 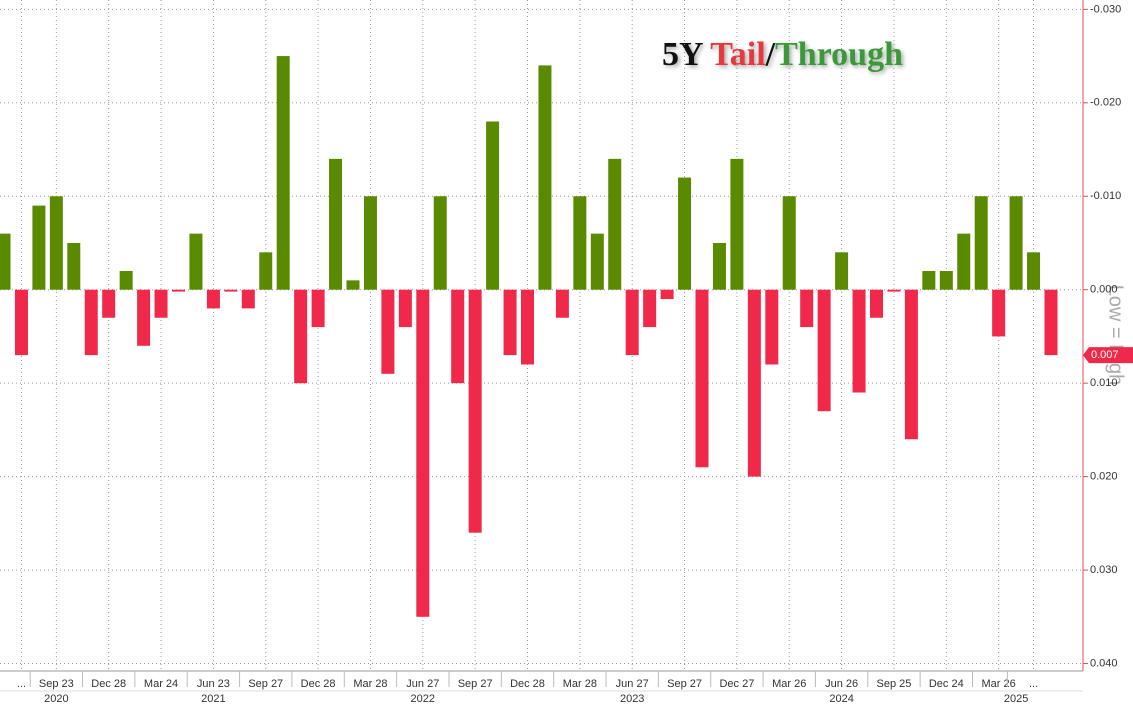 What do you see at coordinates (736, 684) in the screenshot?
I see `x-tick-label: Dec 27` at bounding box center [736, 684].